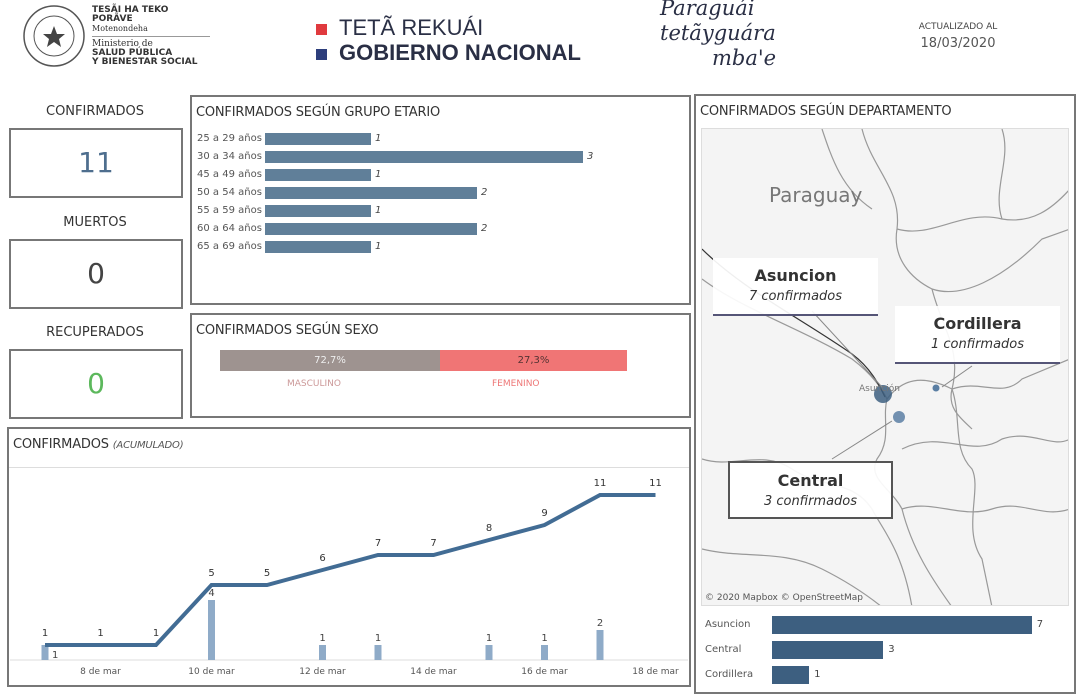  I want to click on cumulative-label: 6, so click(322, 558).